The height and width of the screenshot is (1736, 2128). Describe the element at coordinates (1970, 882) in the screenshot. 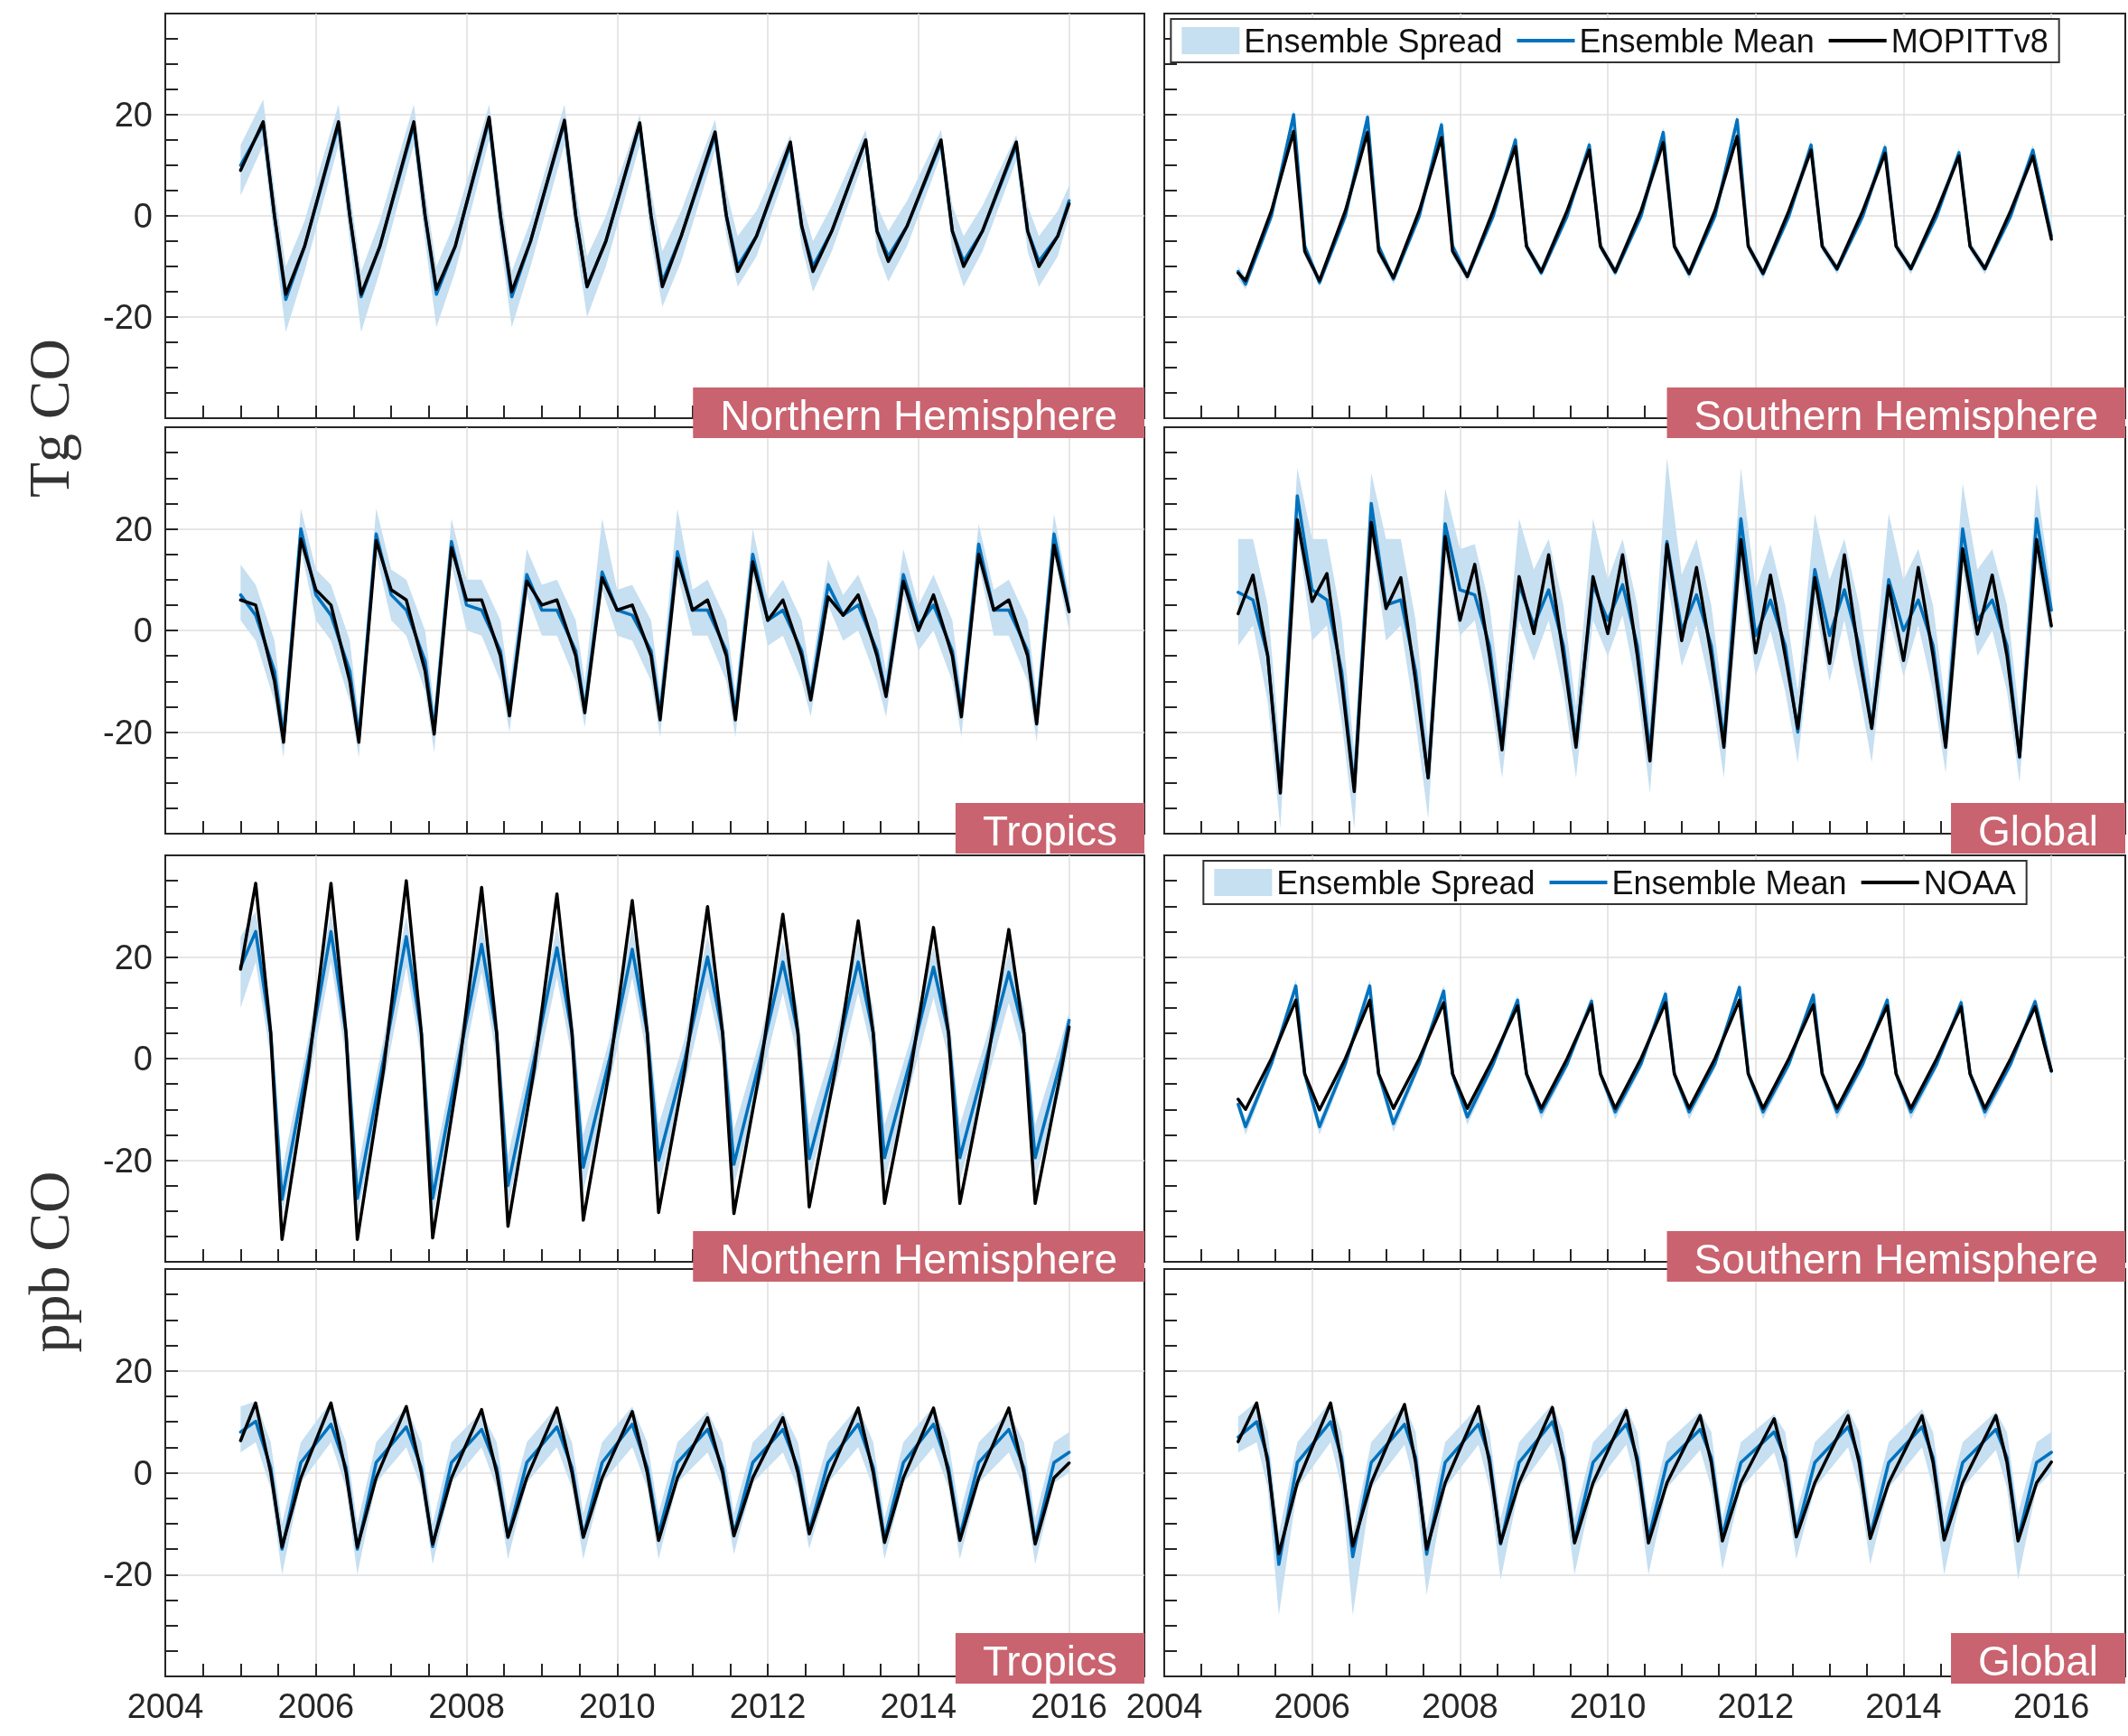

I see `legend-label: NOAA` at that location.